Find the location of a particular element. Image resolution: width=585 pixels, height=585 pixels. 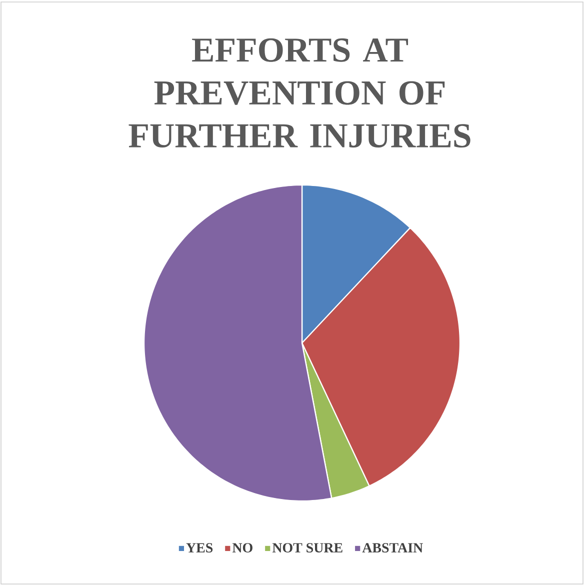

chart-title: EFFORTS AT PREVENTION OF FURTHER INJURIES is located at coordinates (299, 93).